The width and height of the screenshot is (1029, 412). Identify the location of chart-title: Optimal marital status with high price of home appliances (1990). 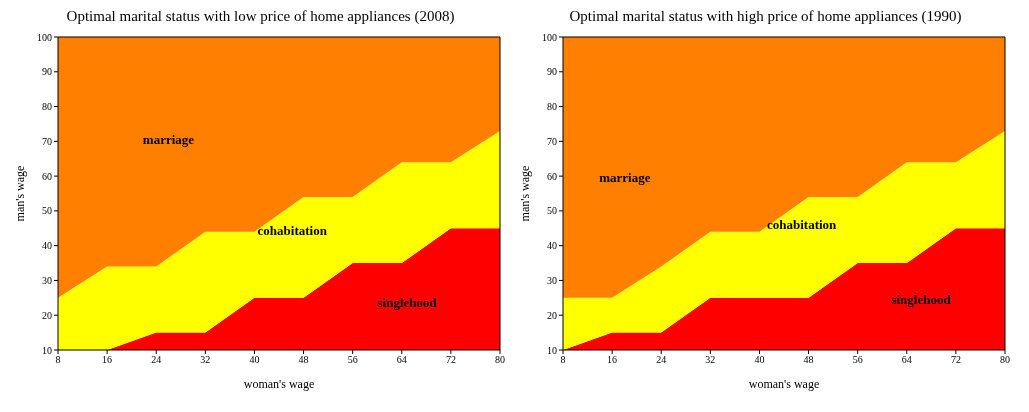
(765, 17).